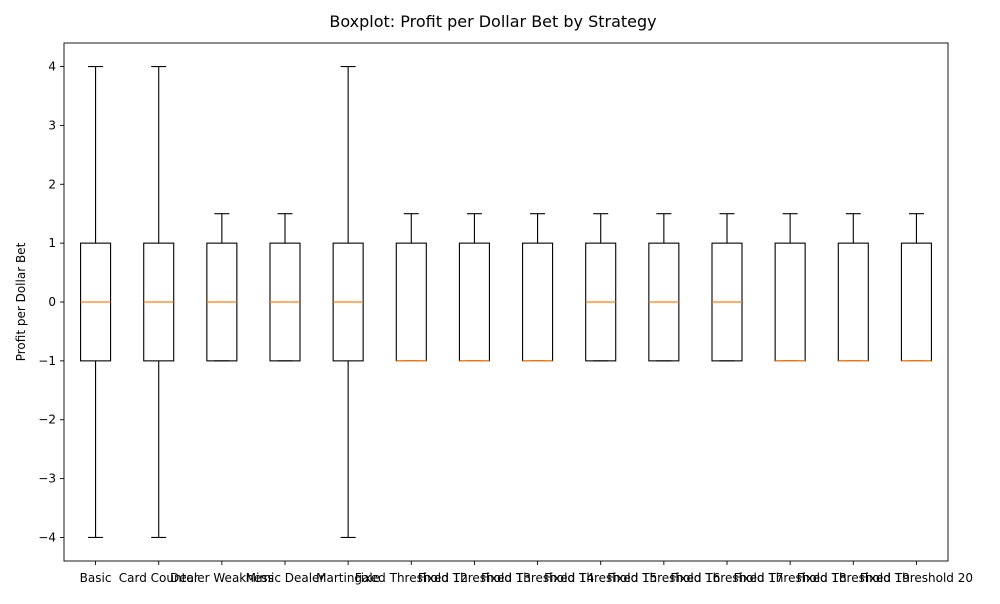 The width and height of the screenshot is (1000, 604). Describe the element at coordinates (726, 578) in the screenshot. I see `x-tick-label: Fixed Threshold 17` at that location.